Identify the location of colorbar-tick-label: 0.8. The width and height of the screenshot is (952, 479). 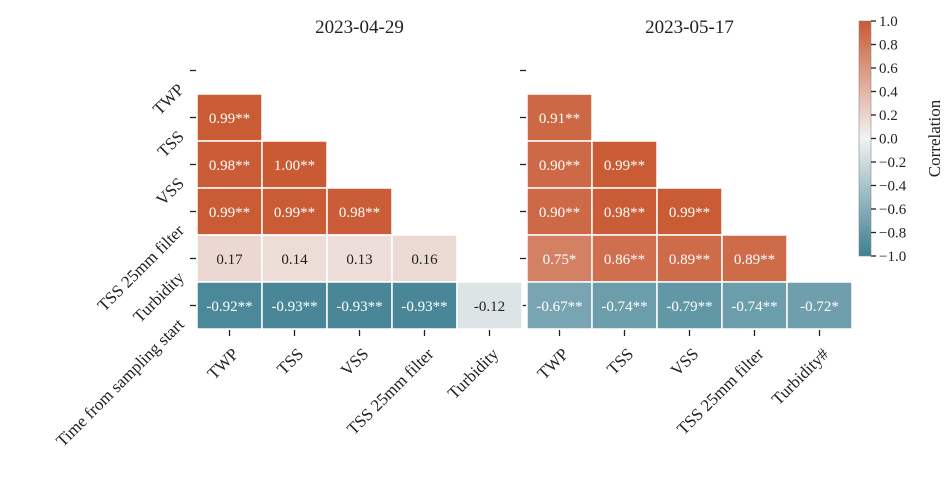
(888, 46).